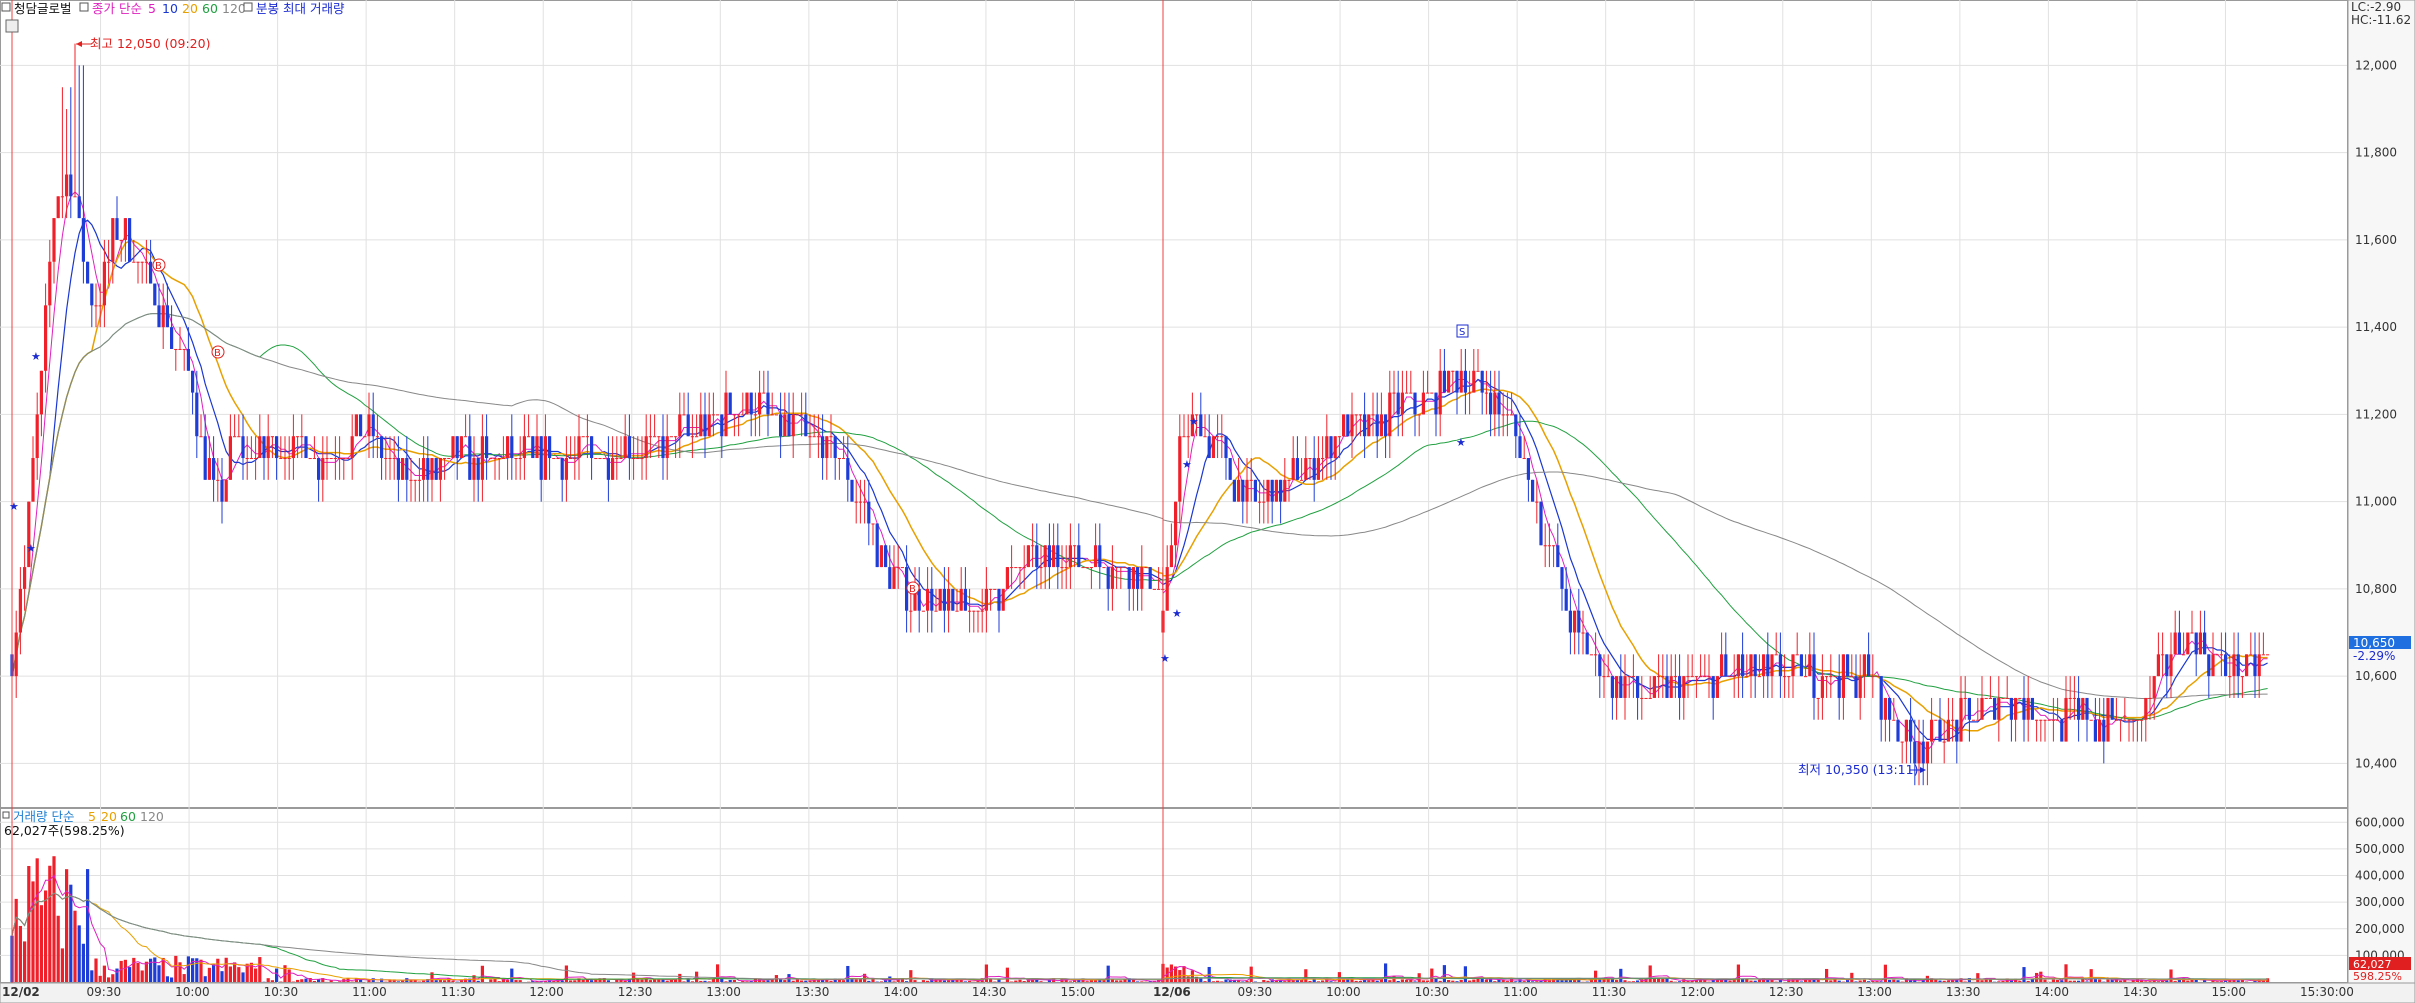  What do you see at coordinates (1207, 992) in the screenshot?
I see `x-axis-strip` at bounding box center [1207, 992].